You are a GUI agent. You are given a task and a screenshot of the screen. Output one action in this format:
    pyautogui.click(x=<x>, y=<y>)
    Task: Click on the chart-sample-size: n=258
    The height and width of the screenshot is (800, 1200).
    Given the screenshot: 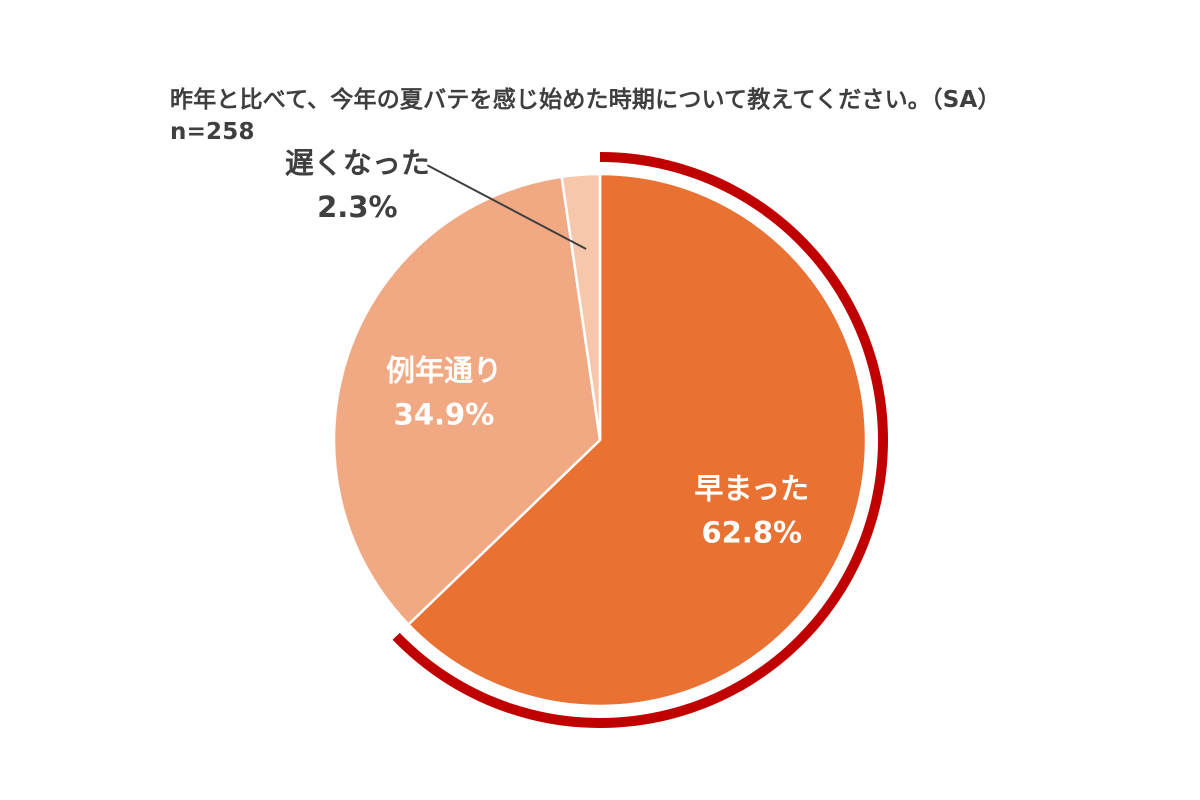 What is the action you would take?
    pyautogui.click(x=212, y=132)
    